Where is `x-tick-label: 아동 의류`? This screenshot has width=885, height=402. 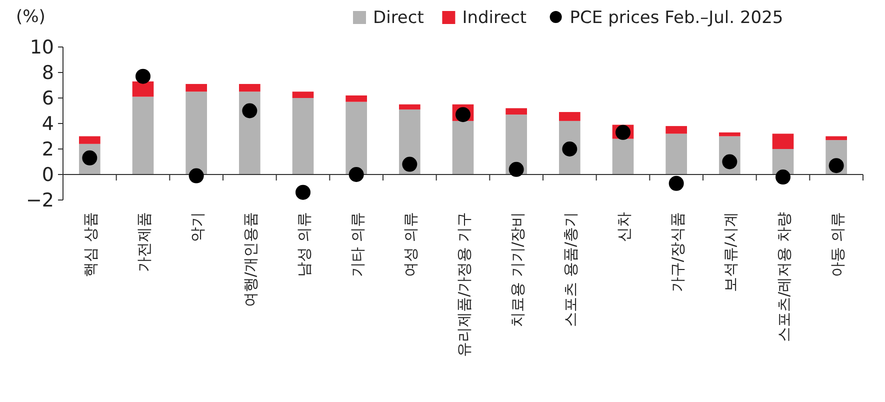 x-tick-label: 아동 의류 is located at coordinates (837, 244).